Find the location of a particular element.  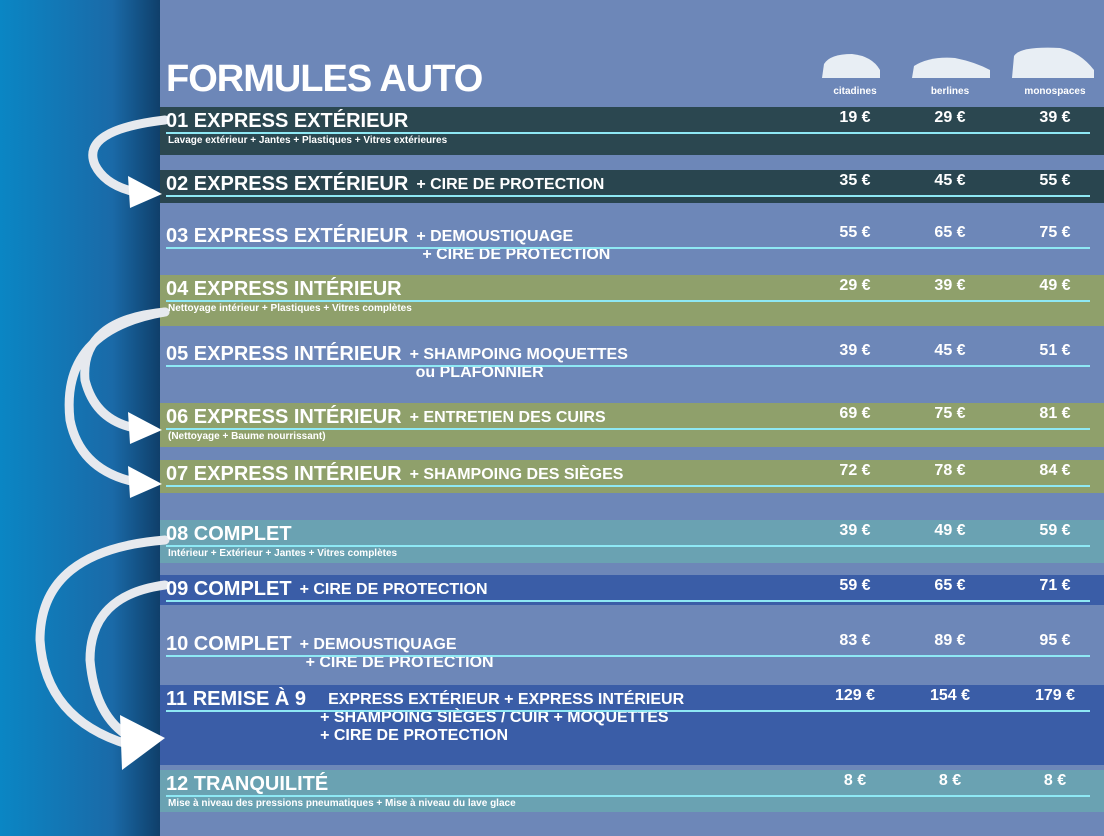

price: 83 € is located at coordinates (855, 640).